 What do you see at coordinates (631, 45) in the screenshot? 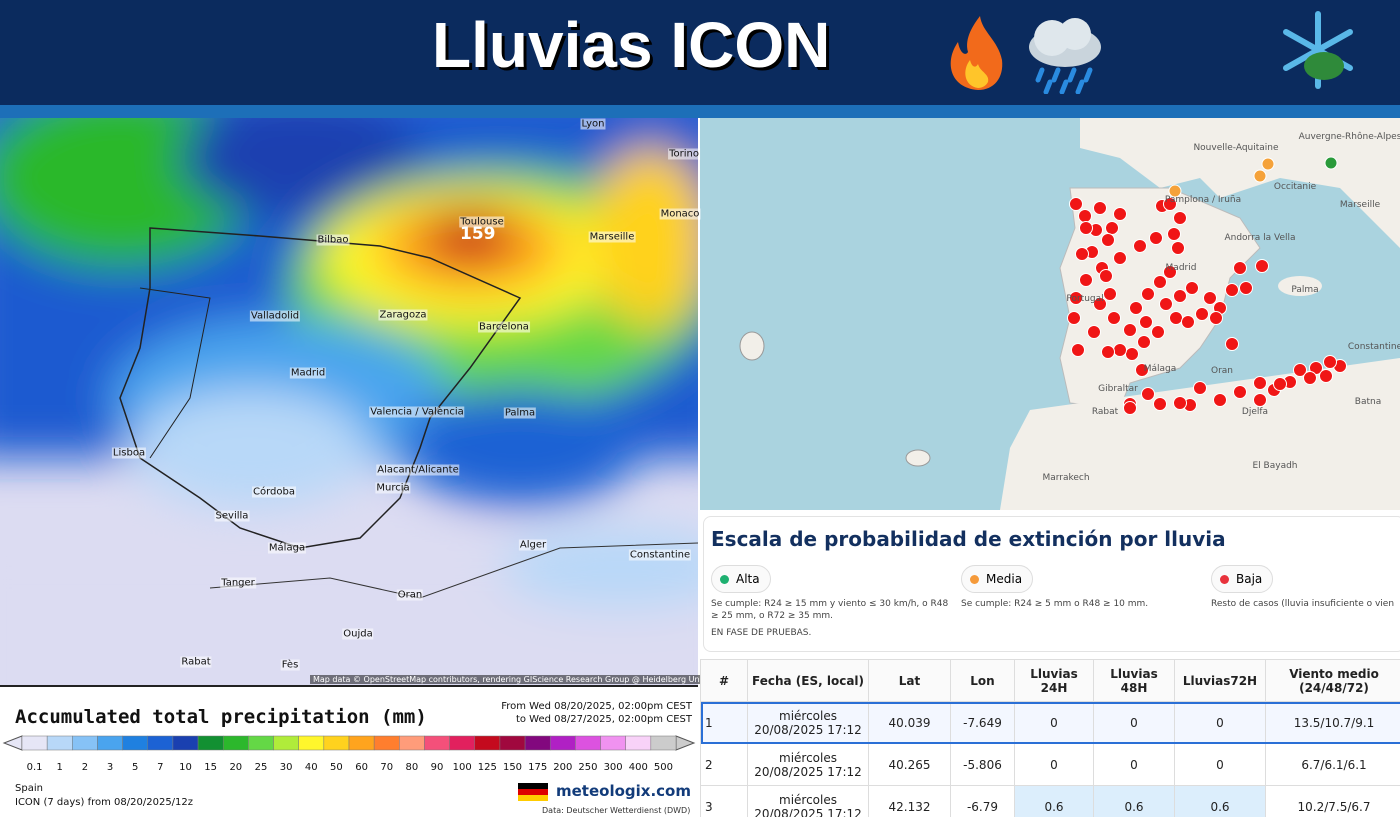
I see `page-title: Lluvias ICON` at bounding box center [631, 45].